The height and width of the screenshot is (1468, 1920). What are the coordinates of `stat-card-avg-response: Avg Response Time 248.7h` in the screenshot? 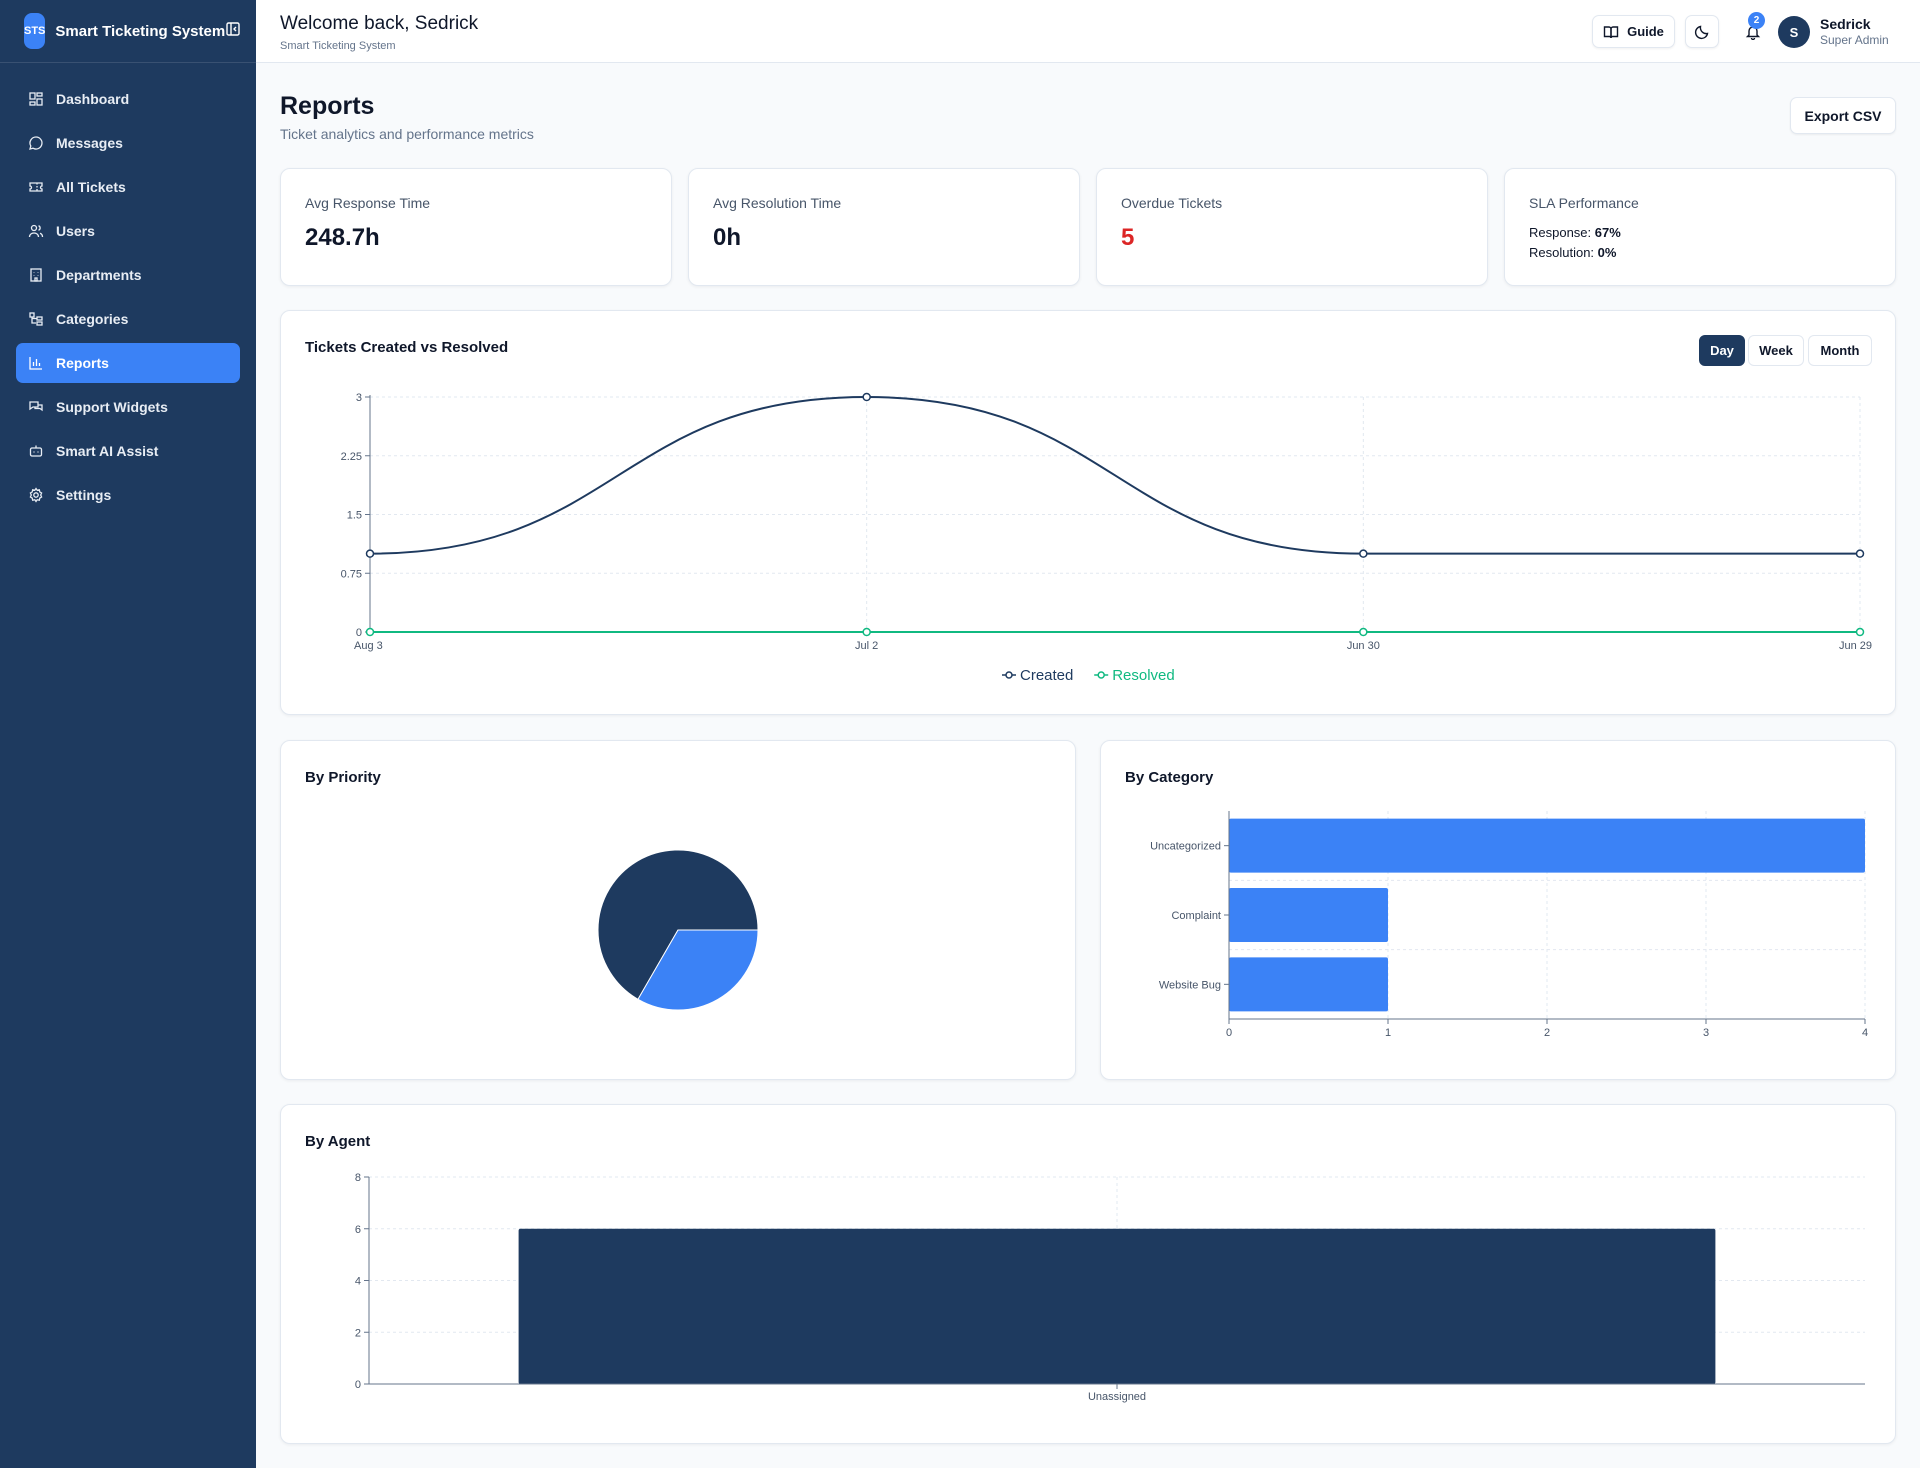 It's located at (476, 227).